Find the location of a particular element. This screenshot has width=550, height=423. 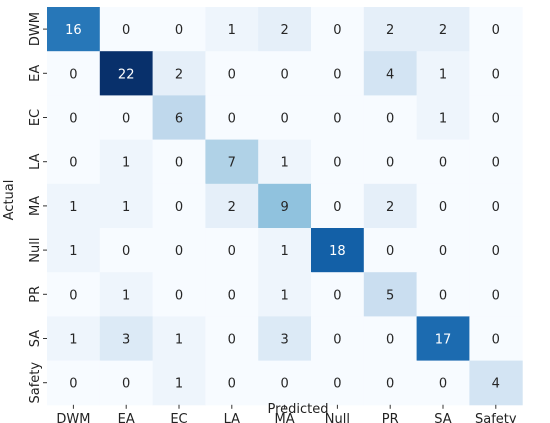

cell-value-label: 16 is located at coordinates (73, 30).